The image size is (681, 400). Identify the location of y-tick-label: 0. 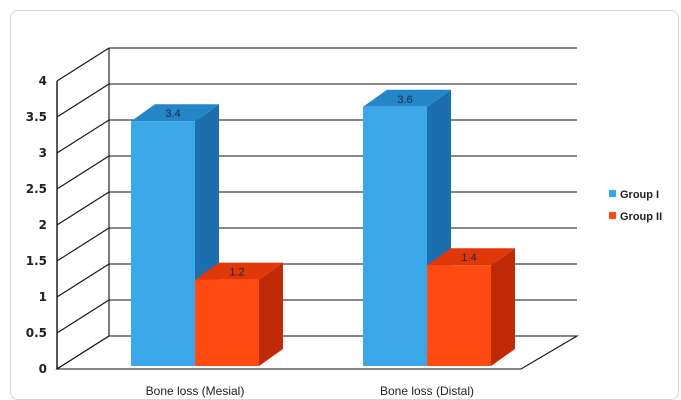
(43, 369).